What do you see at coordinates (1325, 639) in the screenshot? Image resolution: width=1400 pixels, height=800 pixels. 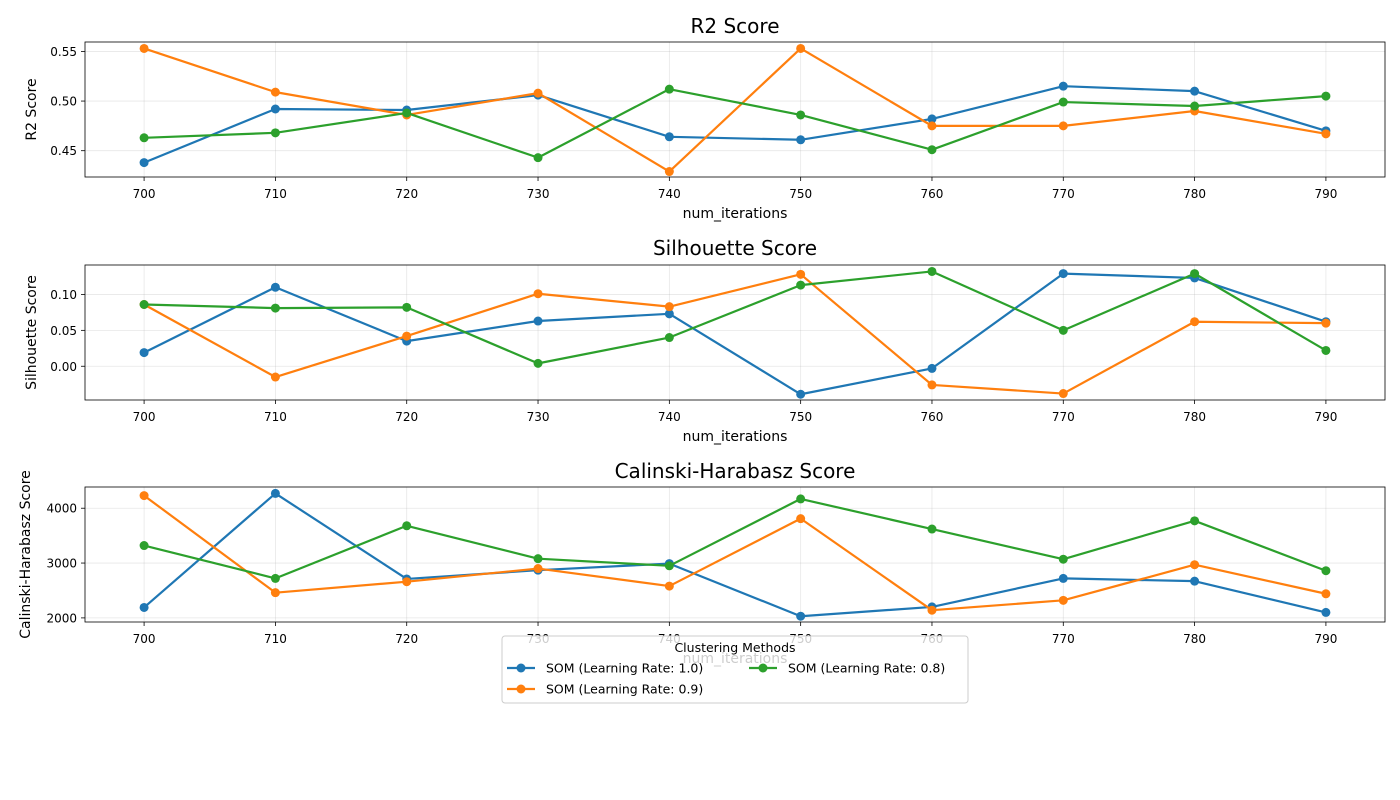 I see `x-tick-label: 790` at bounding box center [1325, 639].